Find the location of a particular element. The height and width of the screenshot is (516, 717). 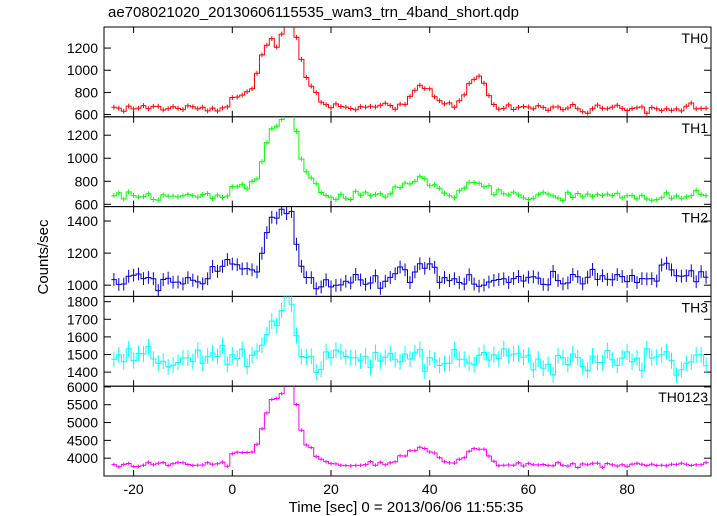

y-tick-label: 1700 is located at coordinates (82, 319).